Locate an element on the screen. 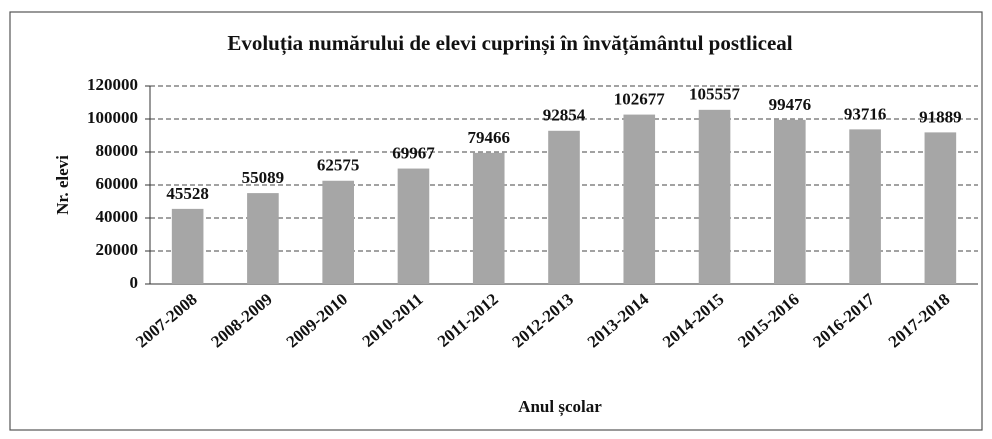  data-label: 55089 is located at coordinates (263, 177).